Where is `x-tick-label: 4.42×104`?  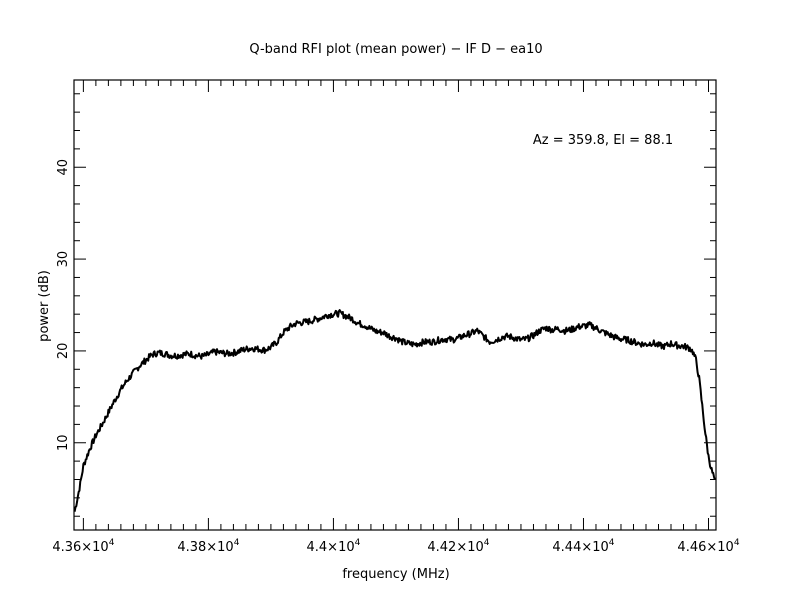 x-tick-label: 4.42×104 is located at coordinates (458, 546).